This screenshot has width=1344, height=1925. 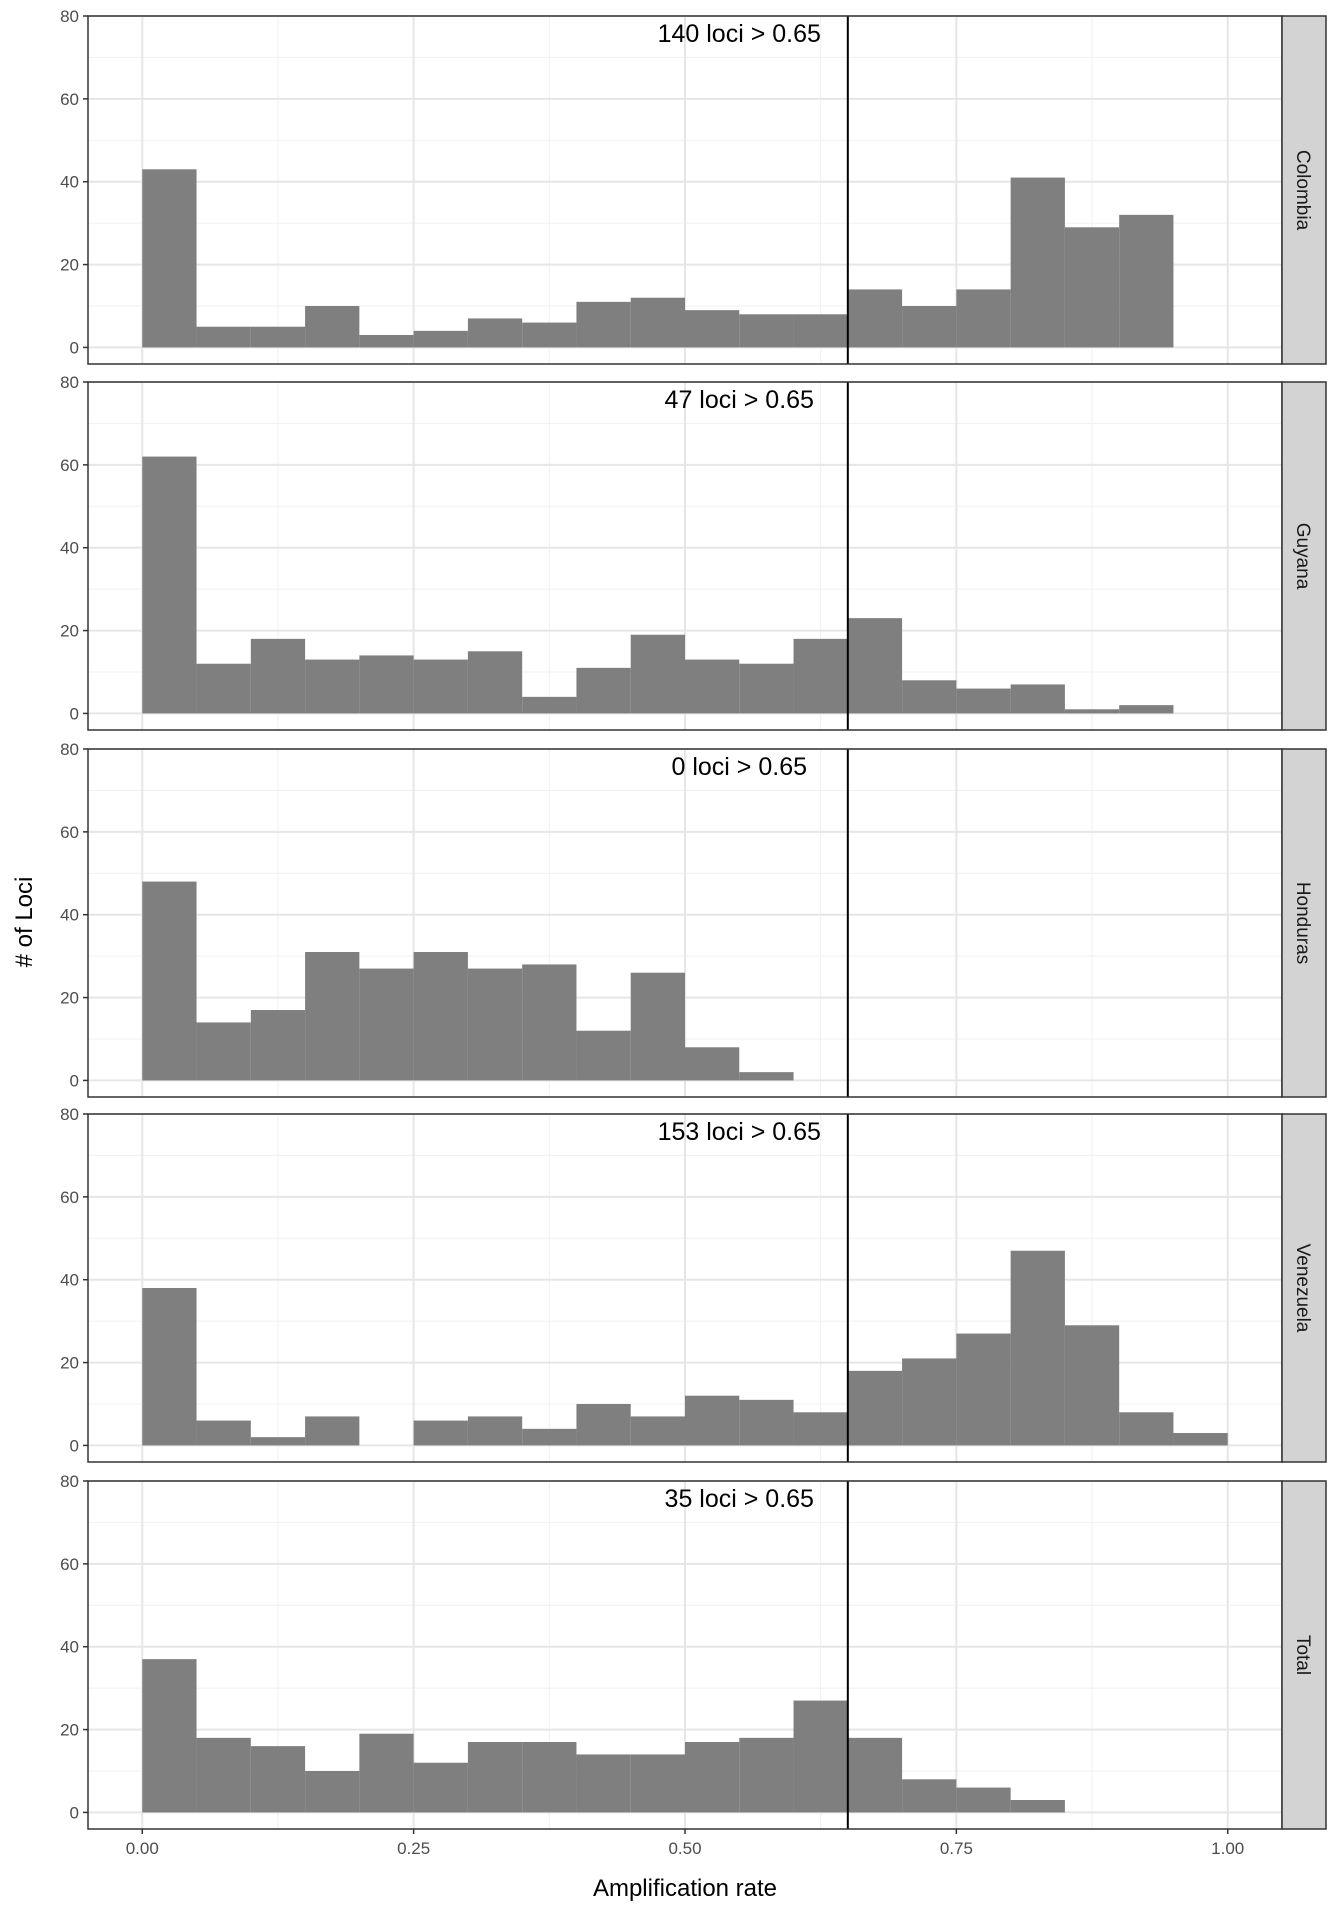 I want to click on facet-strip-label: Venezuela, so click(x=1302, y=1288).